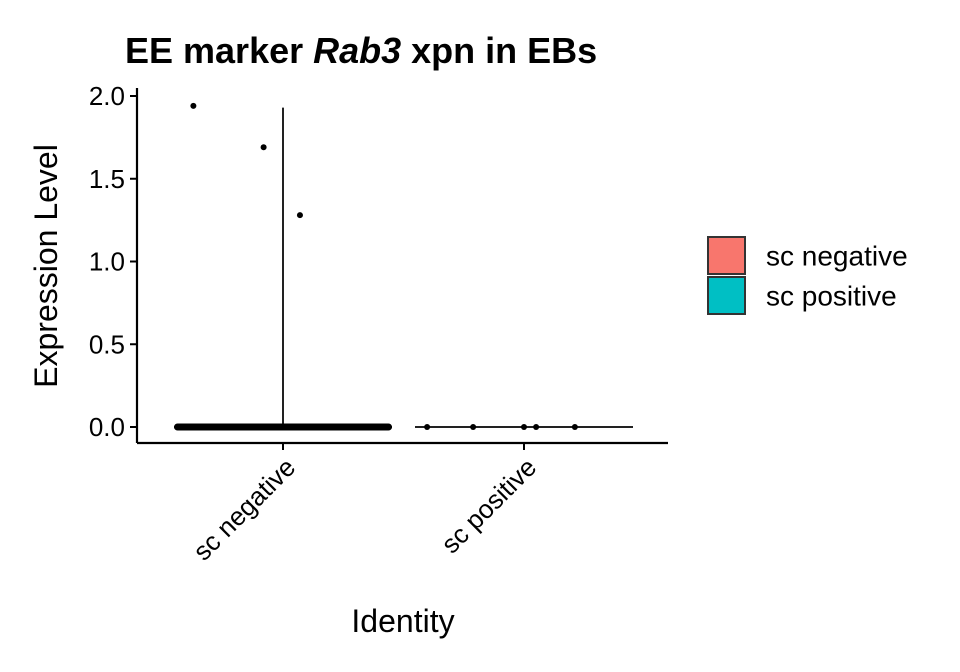 Image resolution: width=960 pixels, height=672 pixels. What do you see at coordinates (107, 262) in the screenshot?
I see `y-tick-label: 1.0` at bounding box center [107, 262].